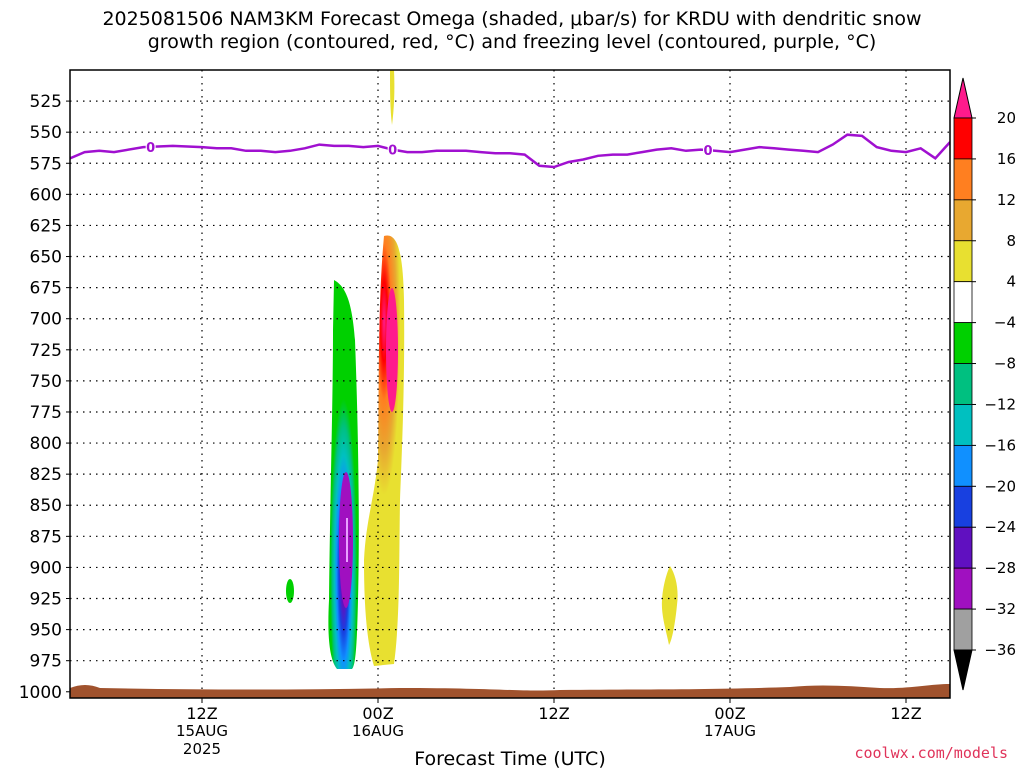 Image resolution: width=1024 pixels, height=768 pixels. What do you see at coordinates (510, 691) in the screenshot?
I see `ground-surface` at bounding box center [510, 691].